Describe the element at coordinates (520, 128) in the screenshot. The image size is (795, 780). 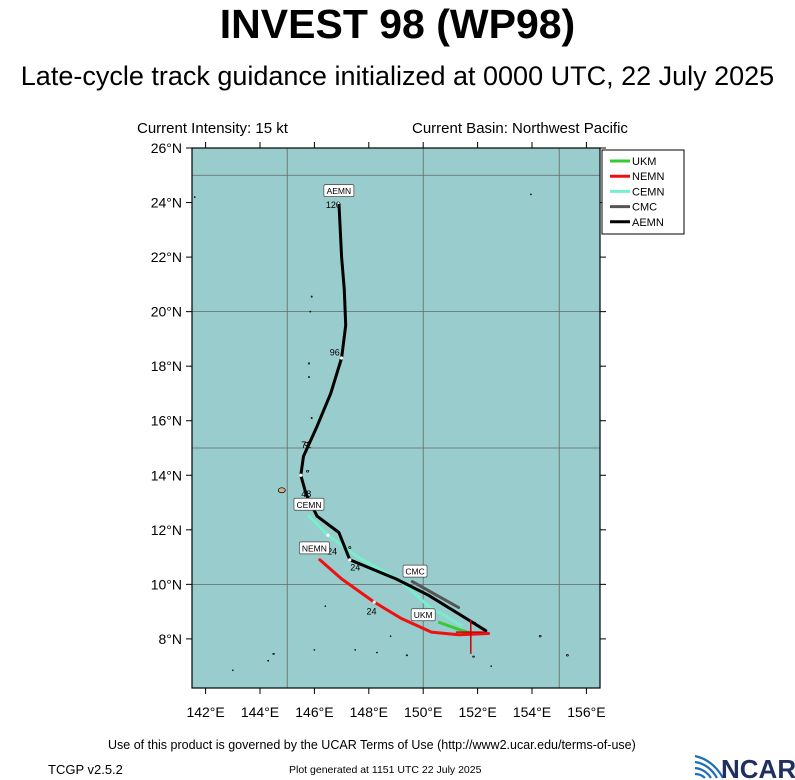
I see `current-basin: Current Basin: Northwest Pacific` at that location.